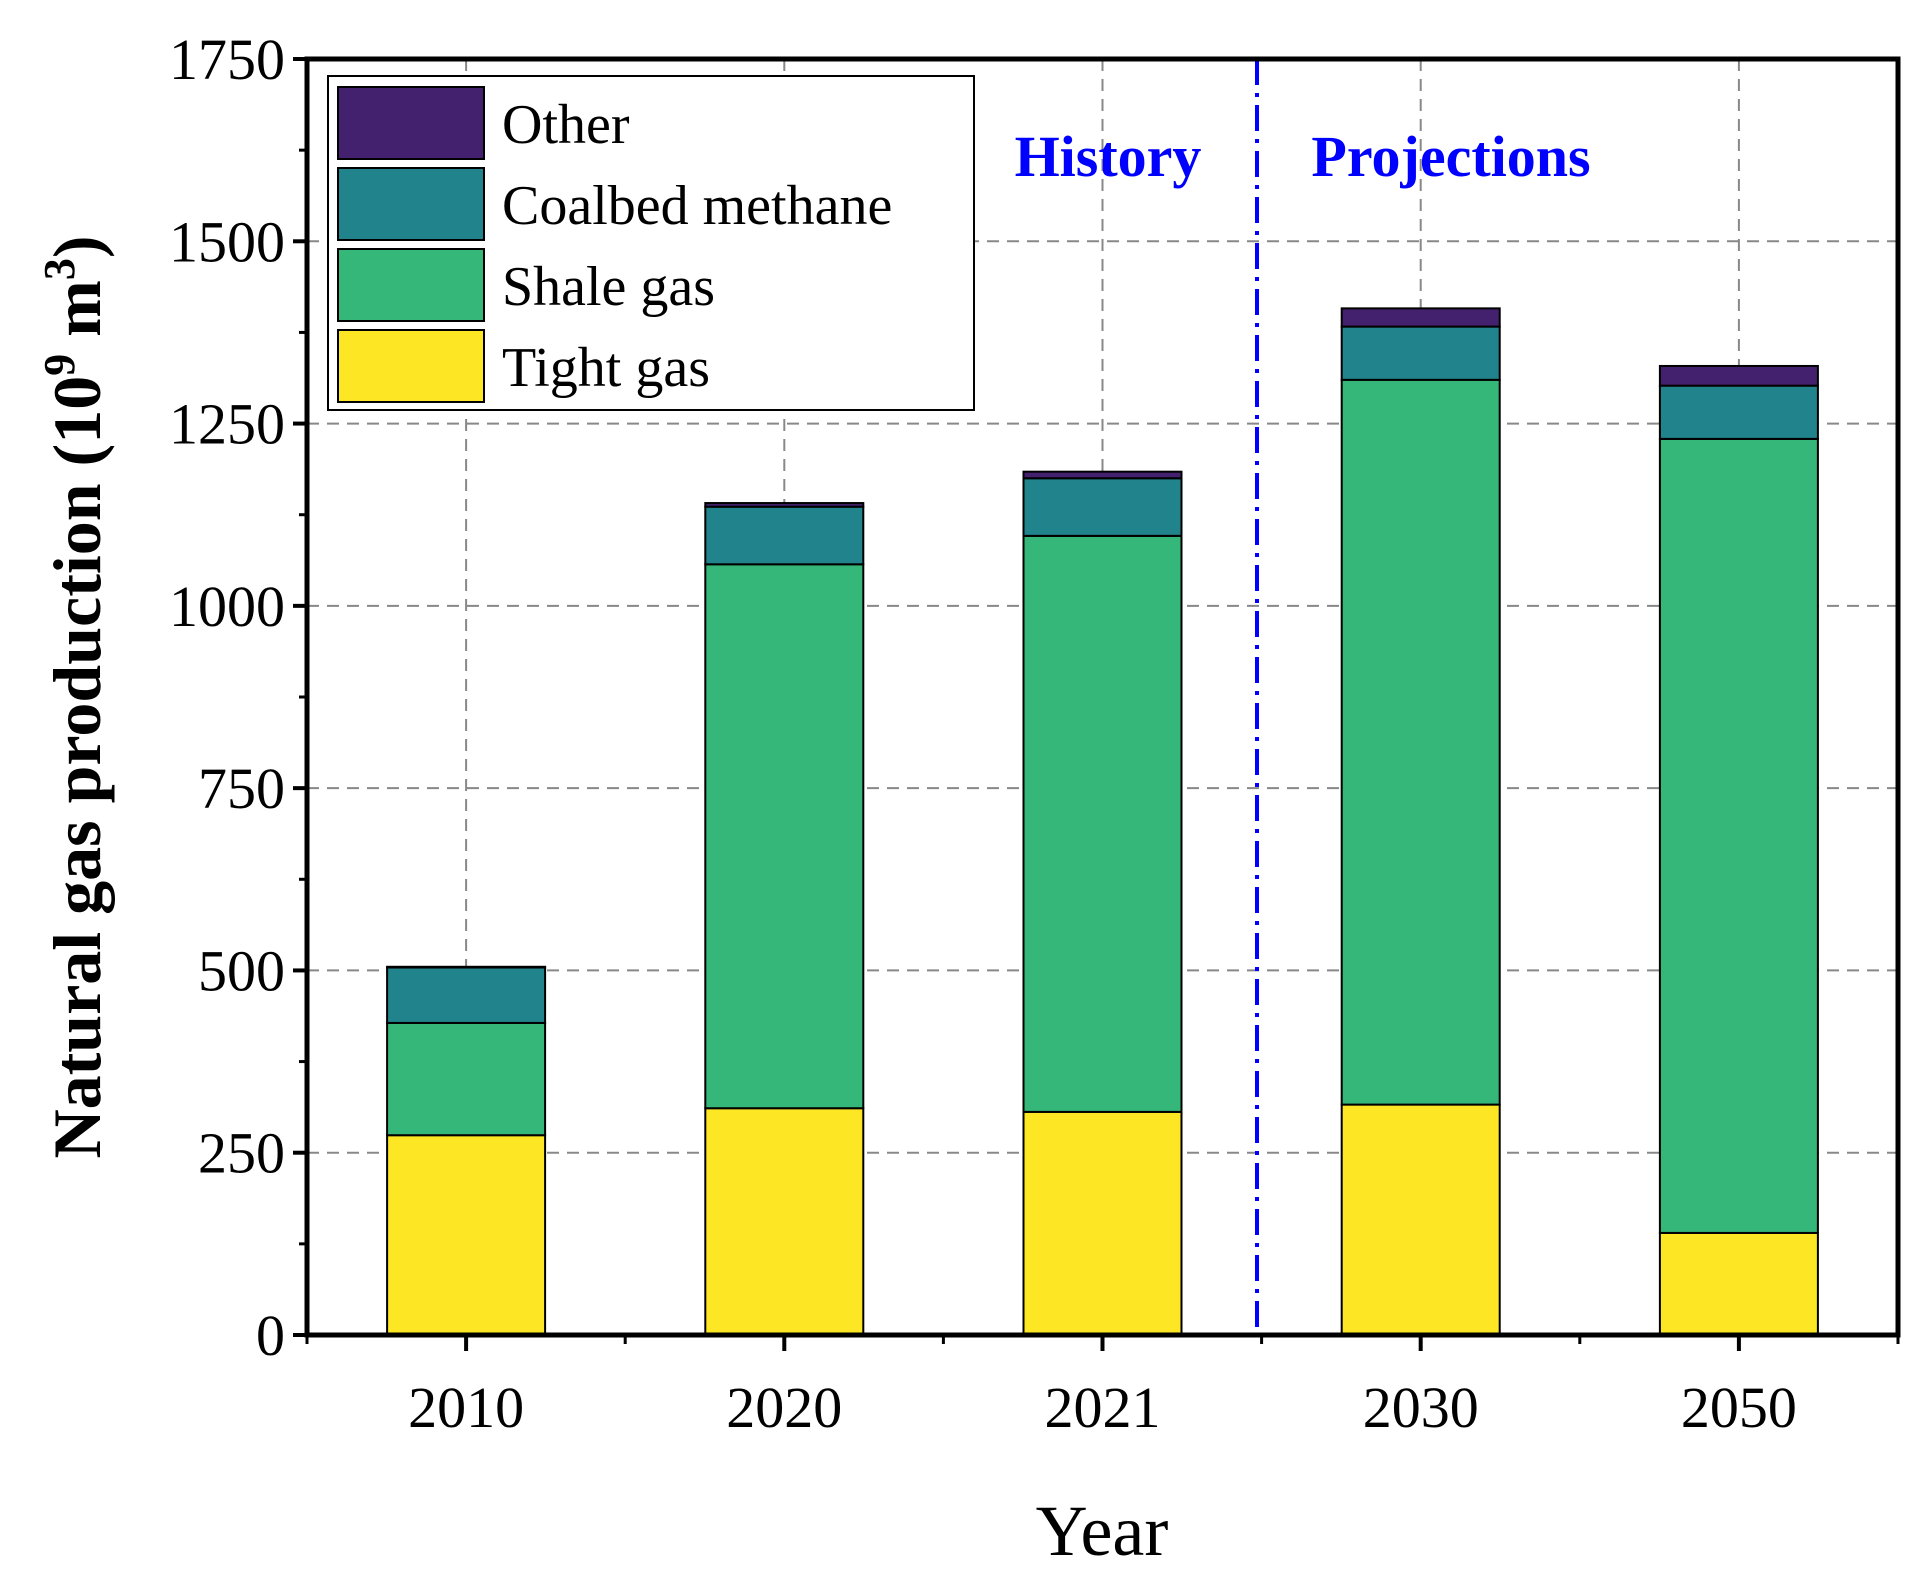 The image size is (1931, 1590). What do you see at coordinates (784, 1407) in the screenshot?
I see `x-tick-label: 2020` at bounding box center [784, 1407].